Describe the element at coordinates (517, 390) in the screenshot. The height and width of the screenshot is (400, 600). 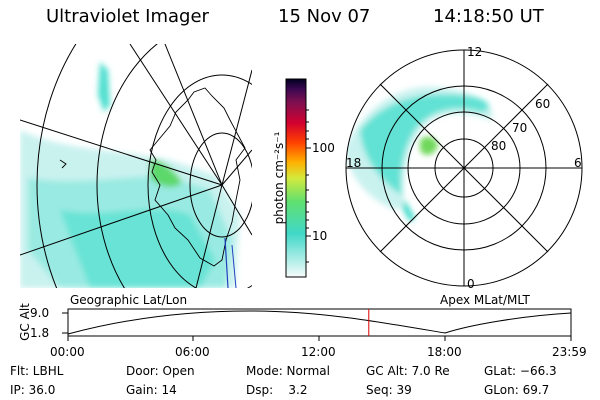
I see `glon-readout: GLon: 69.7` at that location.